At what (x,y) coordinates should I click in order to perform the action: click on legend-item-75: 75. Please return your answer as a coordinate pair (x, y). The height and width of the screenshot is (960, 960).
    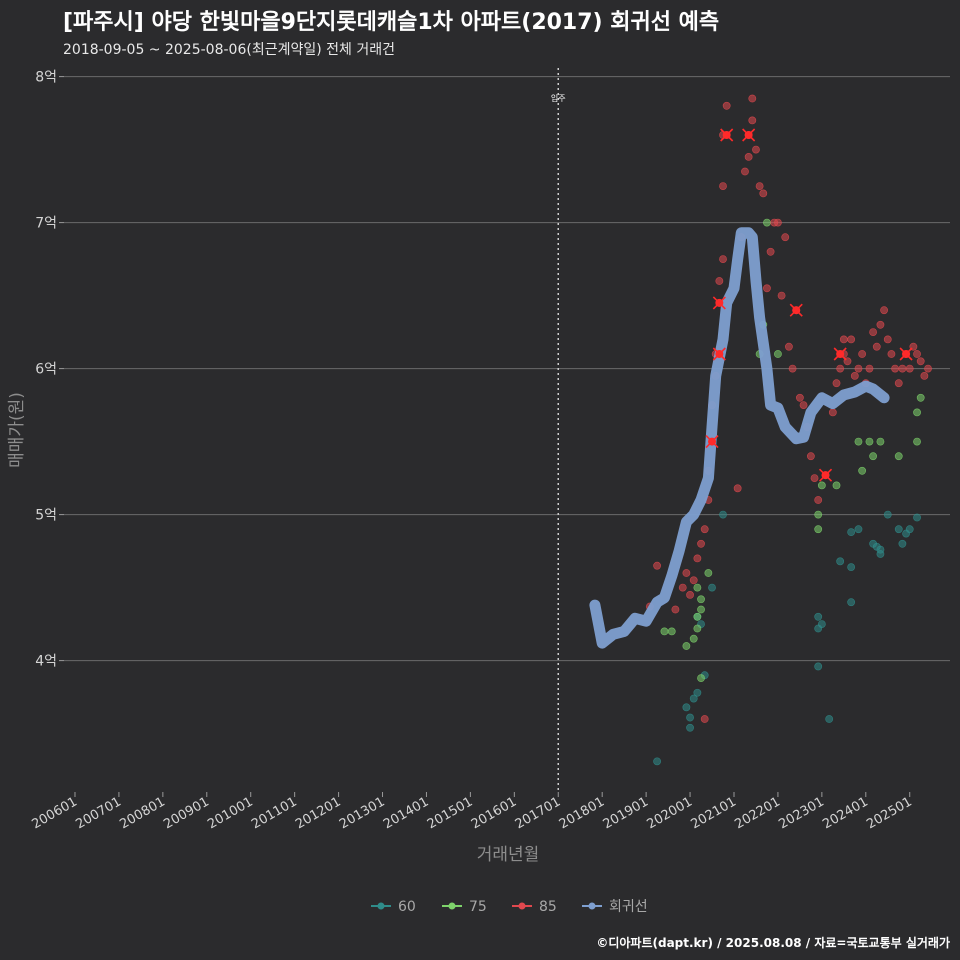
    Looking at the image, I should click on (464, 907).